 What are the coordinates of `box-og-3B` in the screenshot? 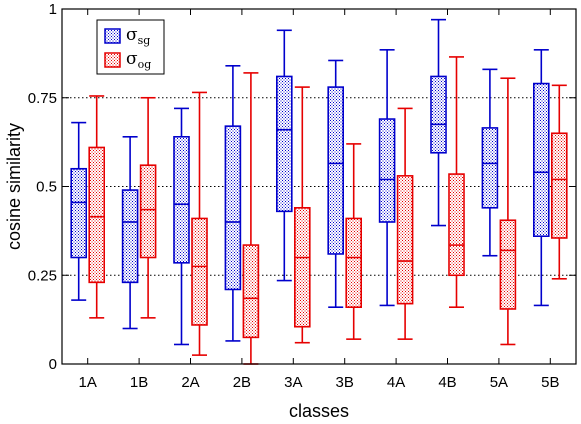 It's located at (354, 241).